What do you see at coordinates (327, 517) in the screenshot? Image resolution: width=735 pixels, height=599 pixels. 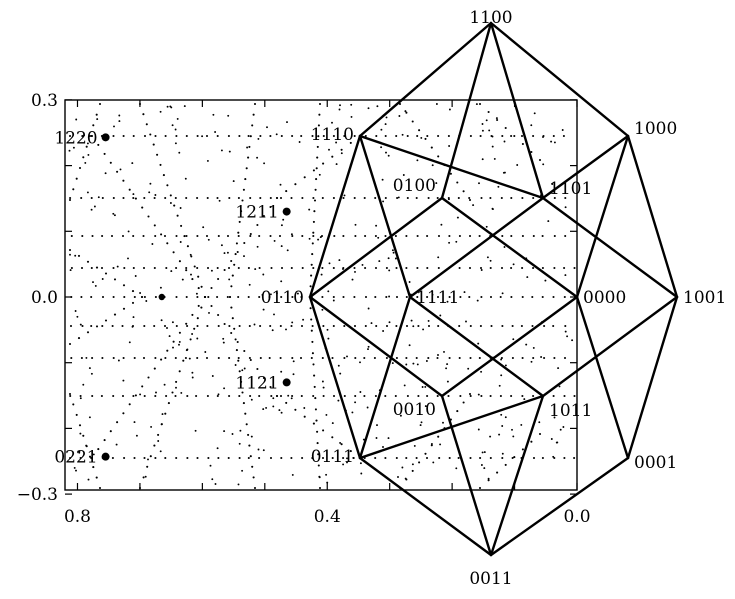 I see `x-tick-label: 0.4` at bounding box center [327, 517].